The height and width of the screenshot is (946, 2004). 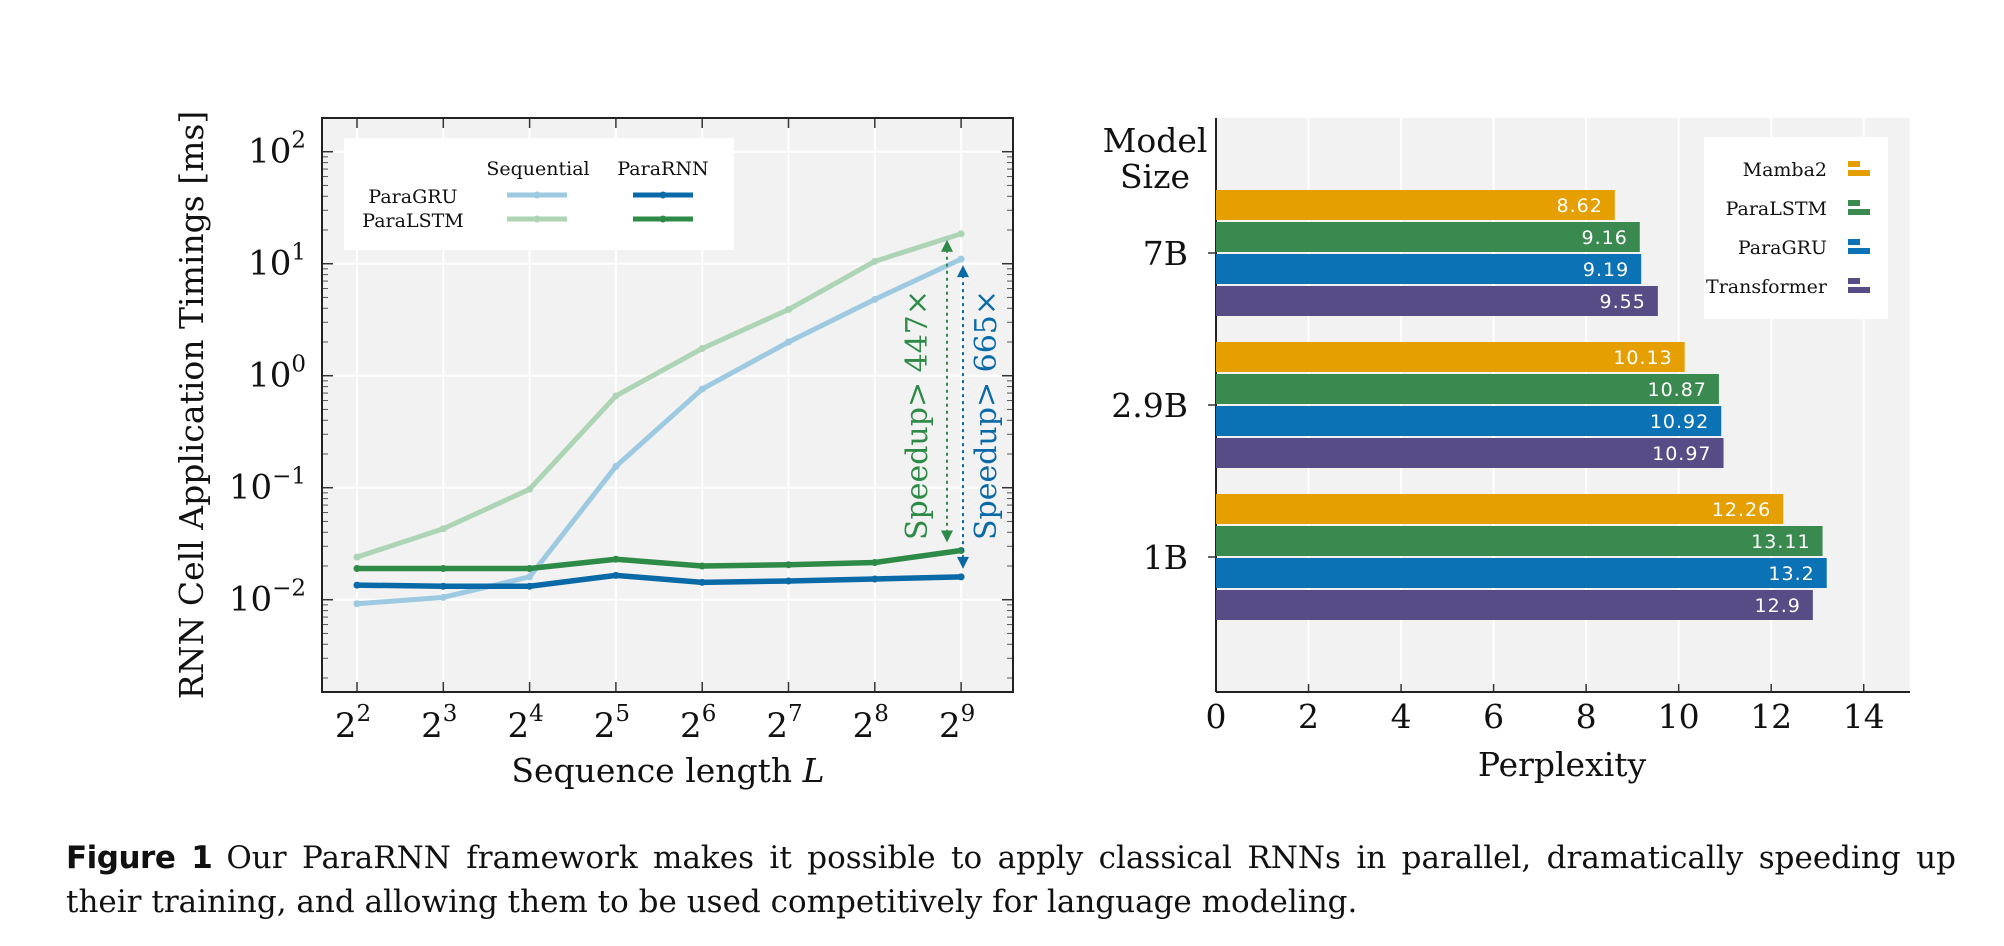 I want to click on x-tick-label: 4, so click(x=1401, y=716).